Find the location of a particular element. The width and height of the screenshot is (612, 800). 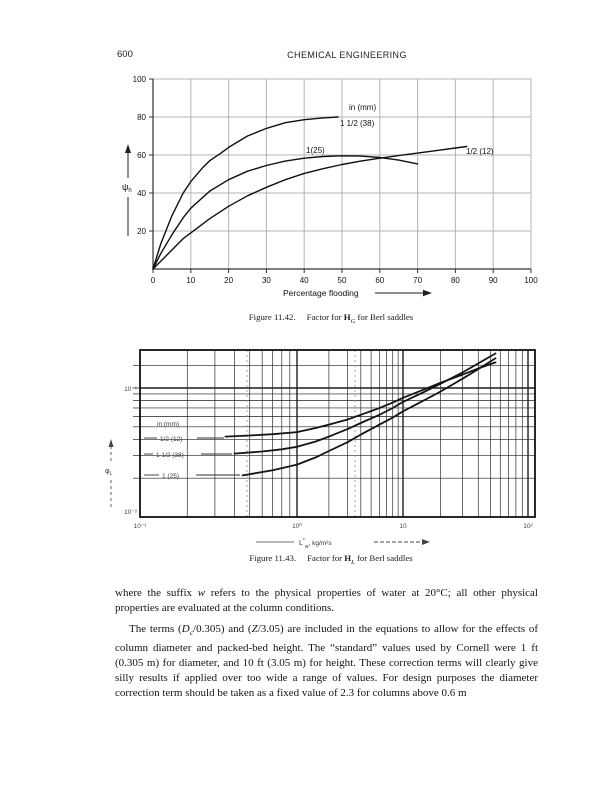

fig2-label-leaders is located at coordinates (192, 456).